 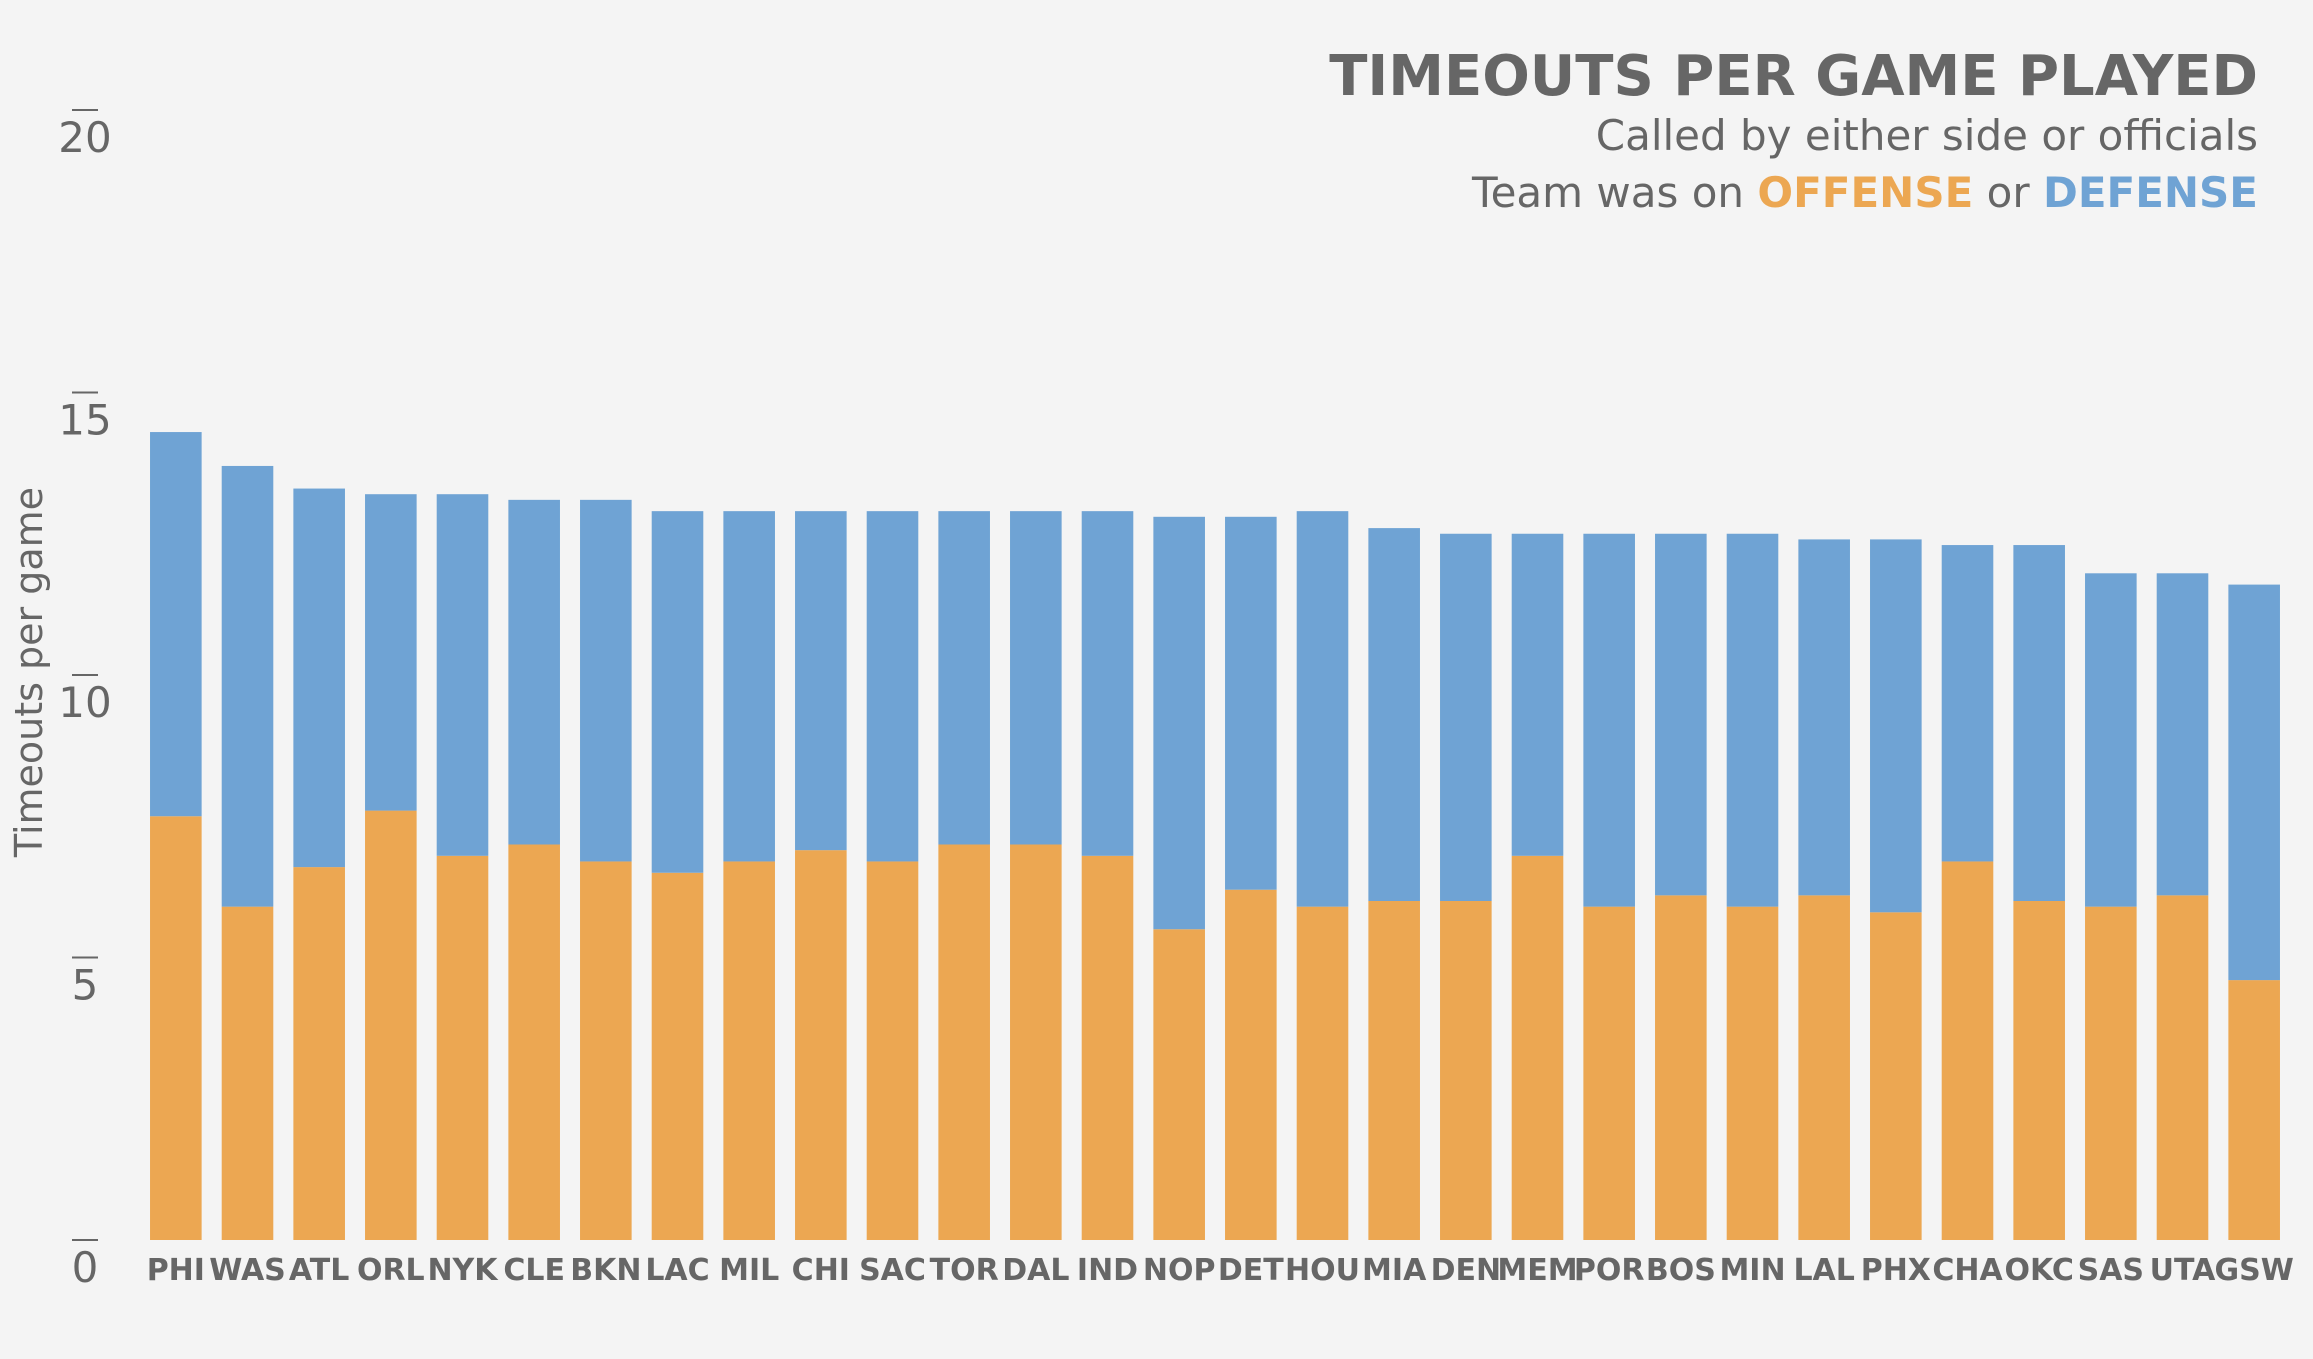 What do you see at coordinates (319, 678) in the screenshot?
I see `bar-defense-atl` at bounding box center [319, 678].